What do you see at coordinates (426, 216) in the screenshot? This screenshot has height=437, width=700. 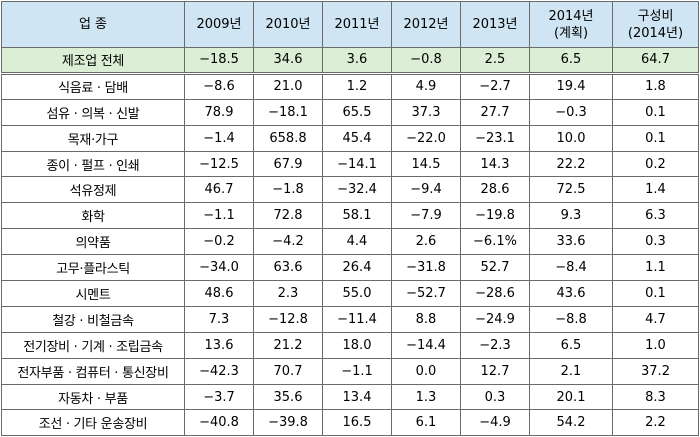 I see `value-cell: −7.9` at bounding box center [426, 216].